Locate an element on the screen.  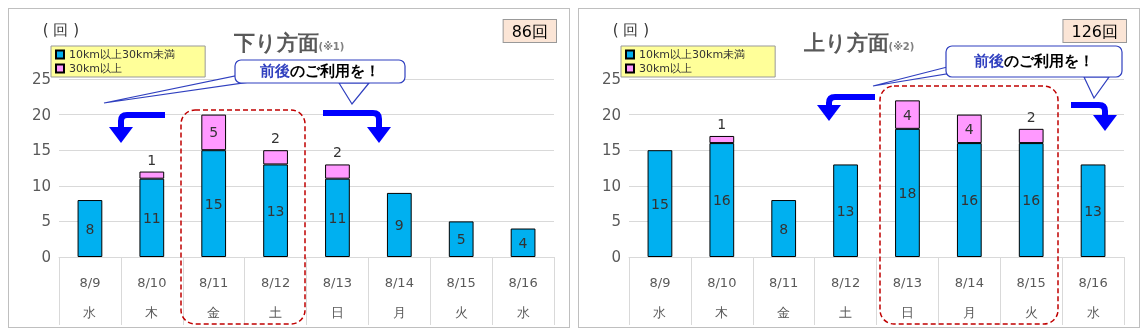
annotation: 前後のご利用を！ is located at coordinates (320, 71).